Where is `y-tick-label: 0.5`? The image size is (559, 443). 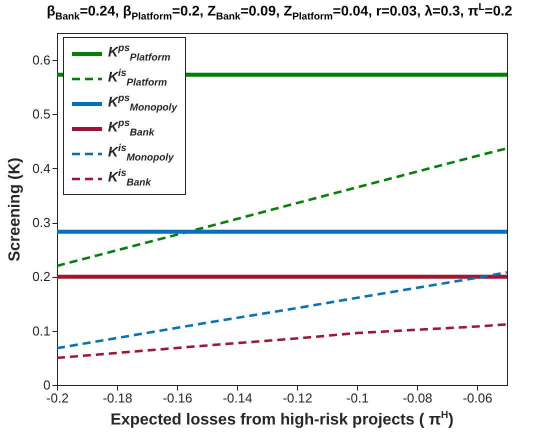 y-tick-label: 0.5 is located at coordinates (41, 114).